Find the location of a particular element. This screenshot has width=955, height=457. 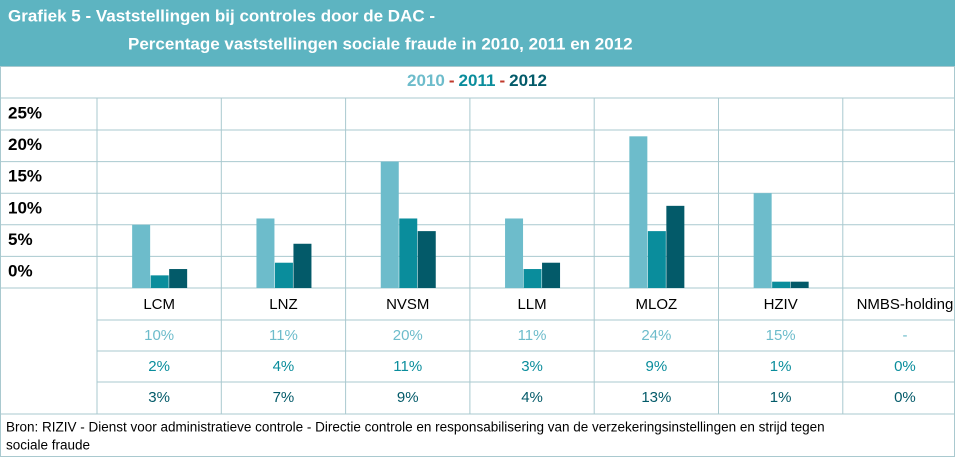

legend-entry: 2011 is located at coordinates (477, 80).